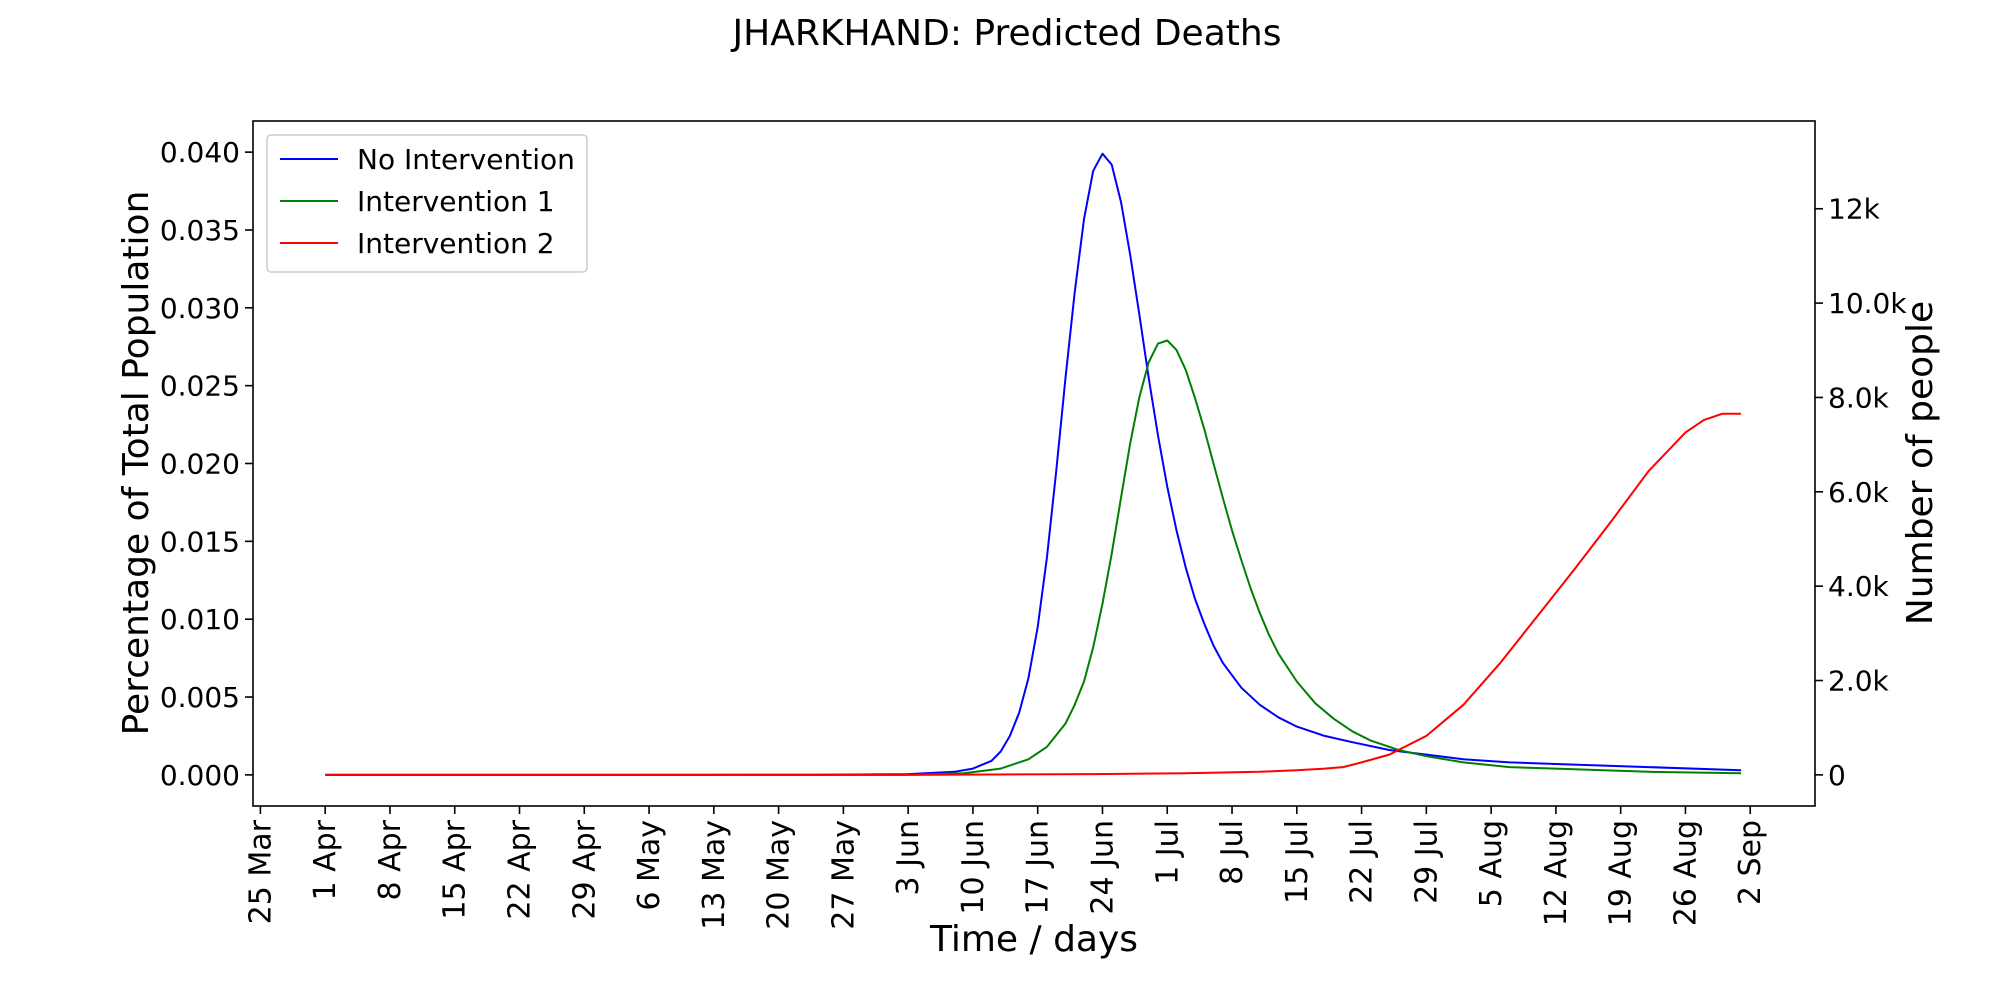 Image resolution: width=2000 pixels, height=1000 pixels. Describe the element at coordinates (714, 875) in the screenshot. I see `x-tick-label: 13 May` at that location.